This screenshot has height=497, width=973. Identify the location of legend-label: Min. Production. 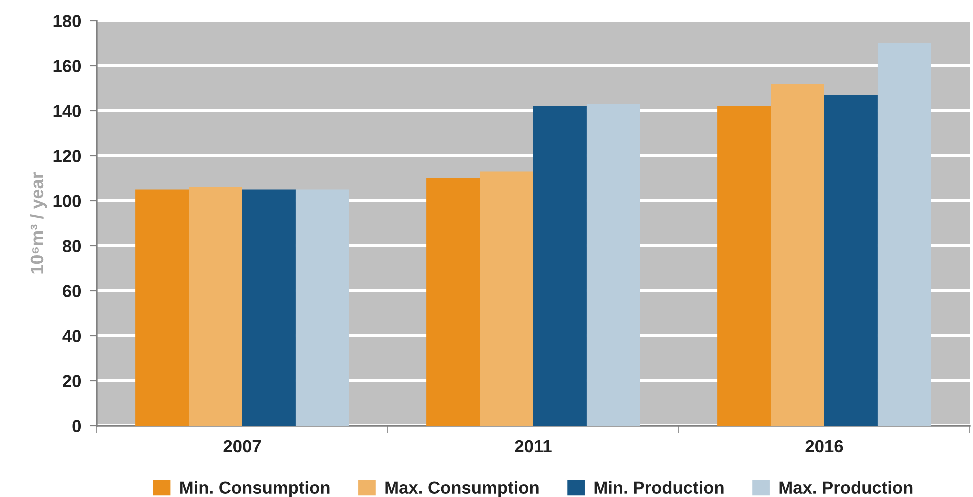
(659, 487).